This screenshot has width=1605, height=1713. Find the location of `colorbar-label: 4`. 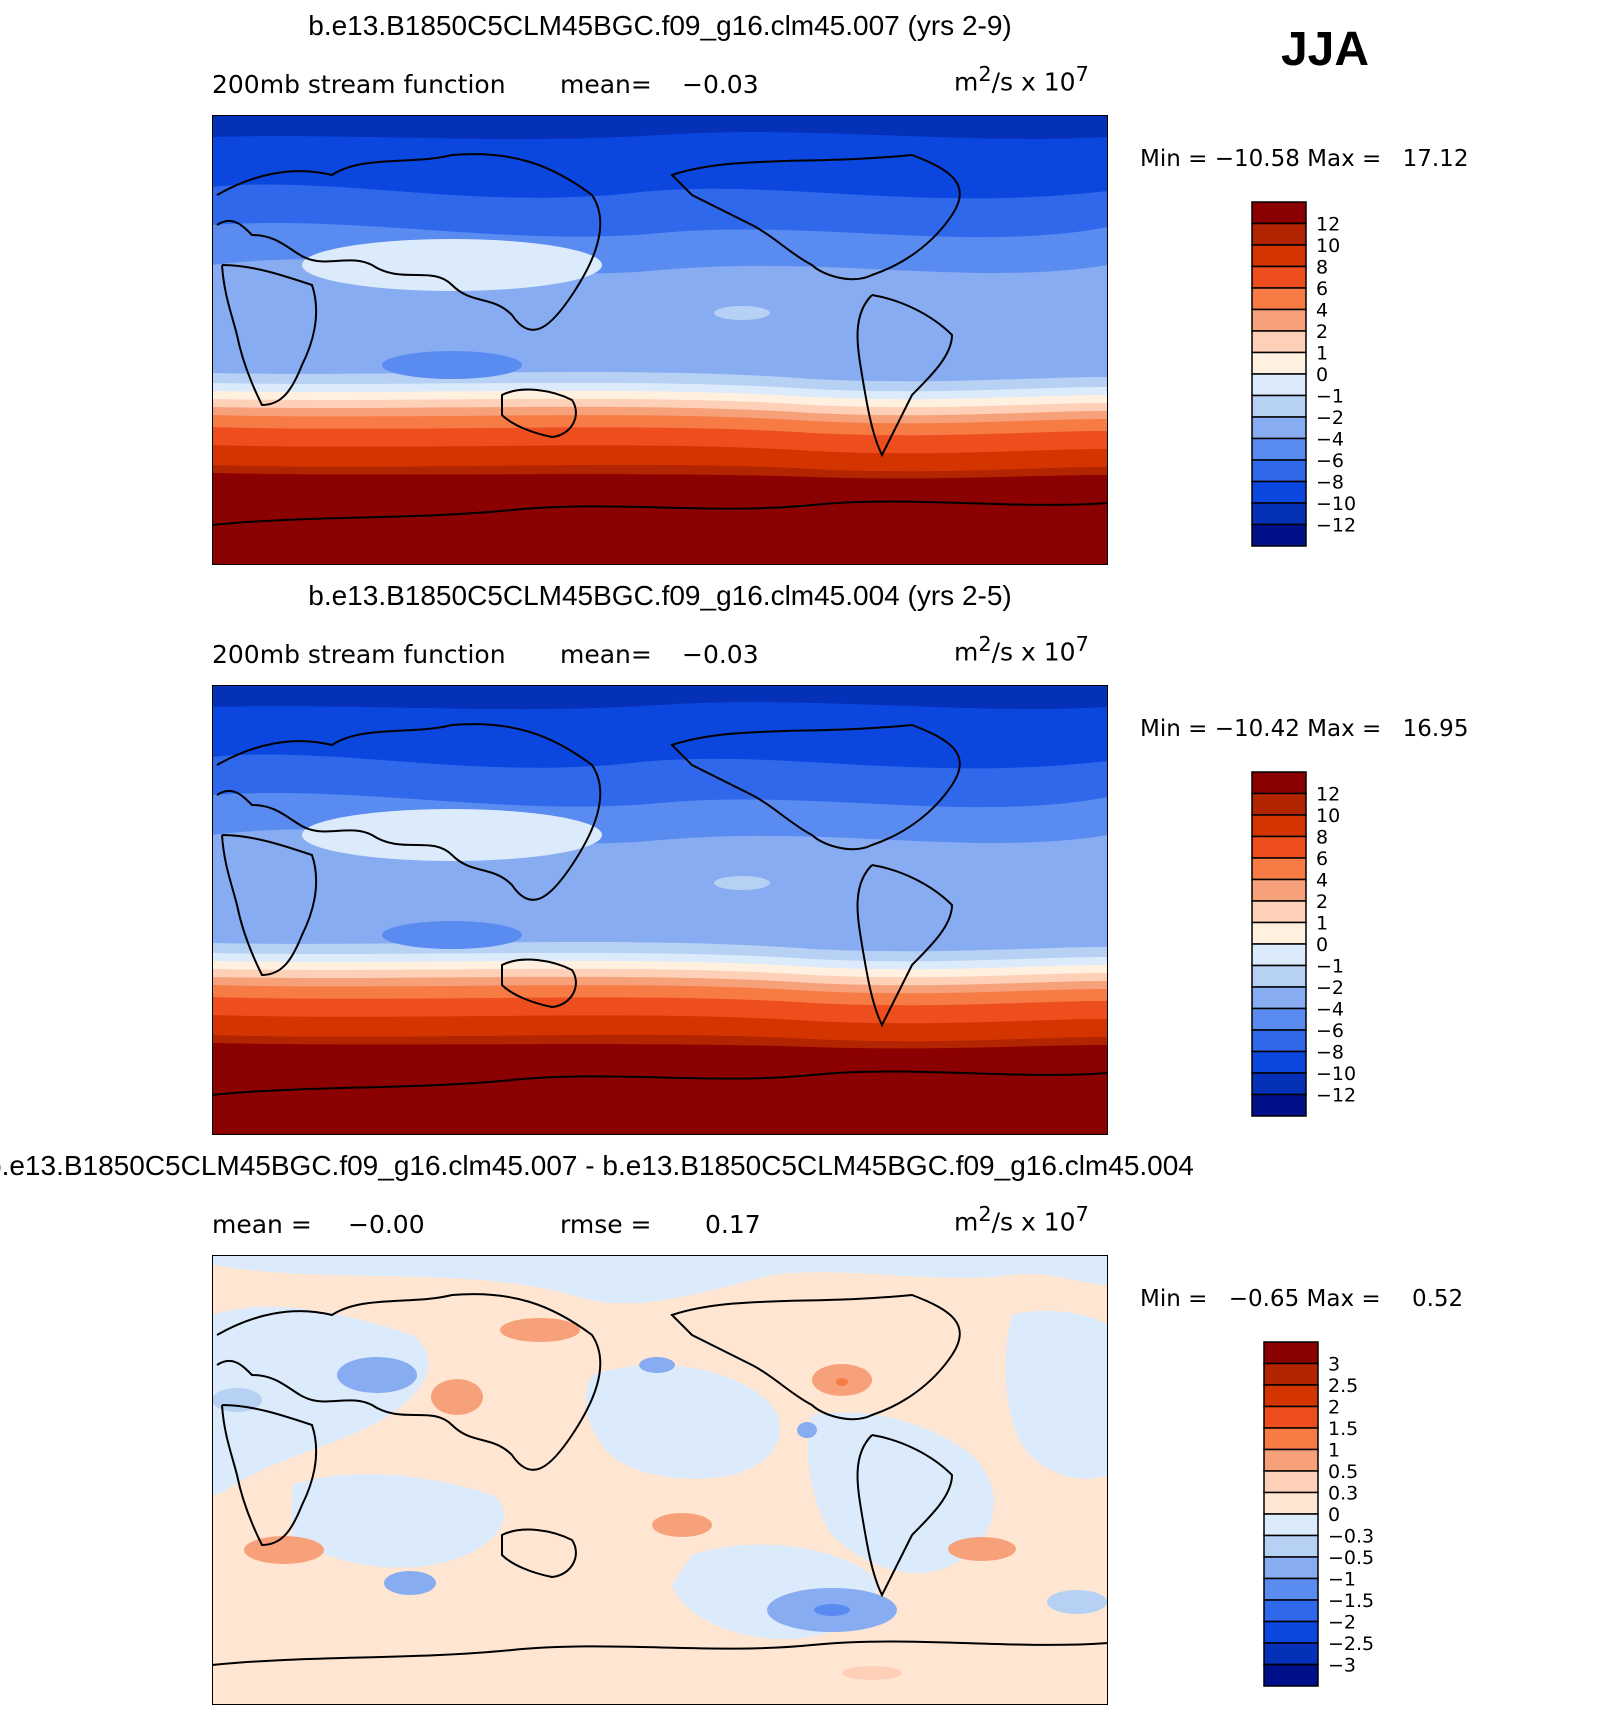

colorbar-label: 4 is located at coordinates (1322, 311).